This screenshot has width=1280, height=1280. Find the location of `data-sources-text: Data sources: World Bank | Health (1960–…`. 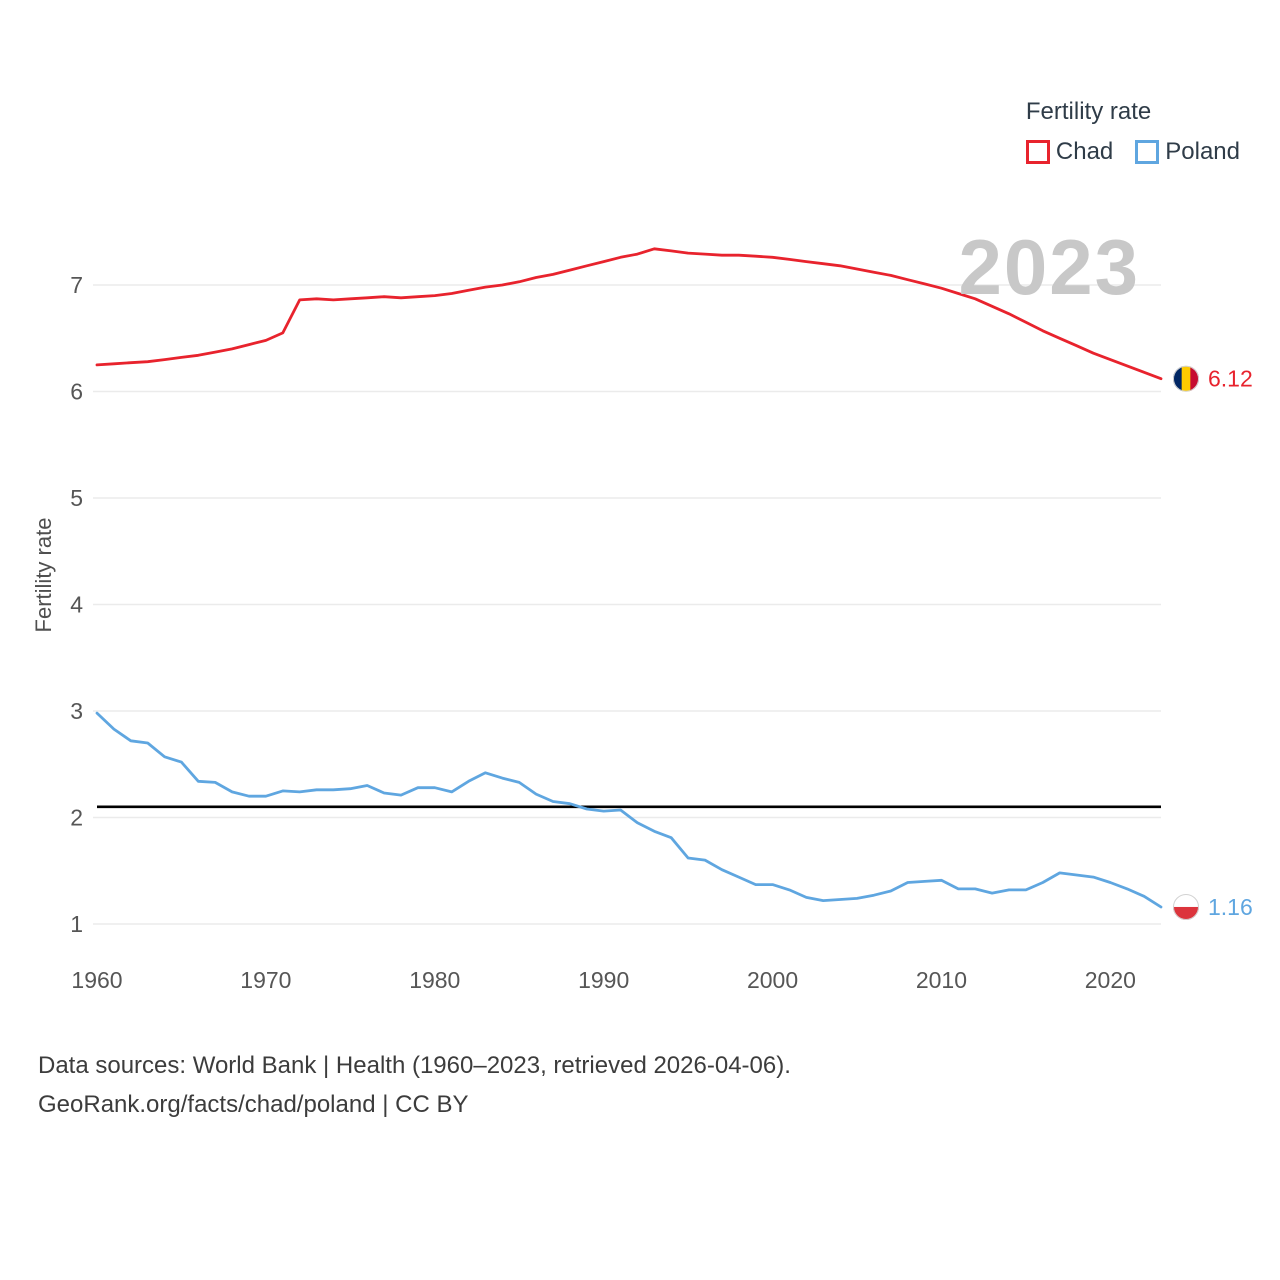

data-sources-text: Data sources: World Bank | Health (1960–… is located at coordinates (414, 1065).